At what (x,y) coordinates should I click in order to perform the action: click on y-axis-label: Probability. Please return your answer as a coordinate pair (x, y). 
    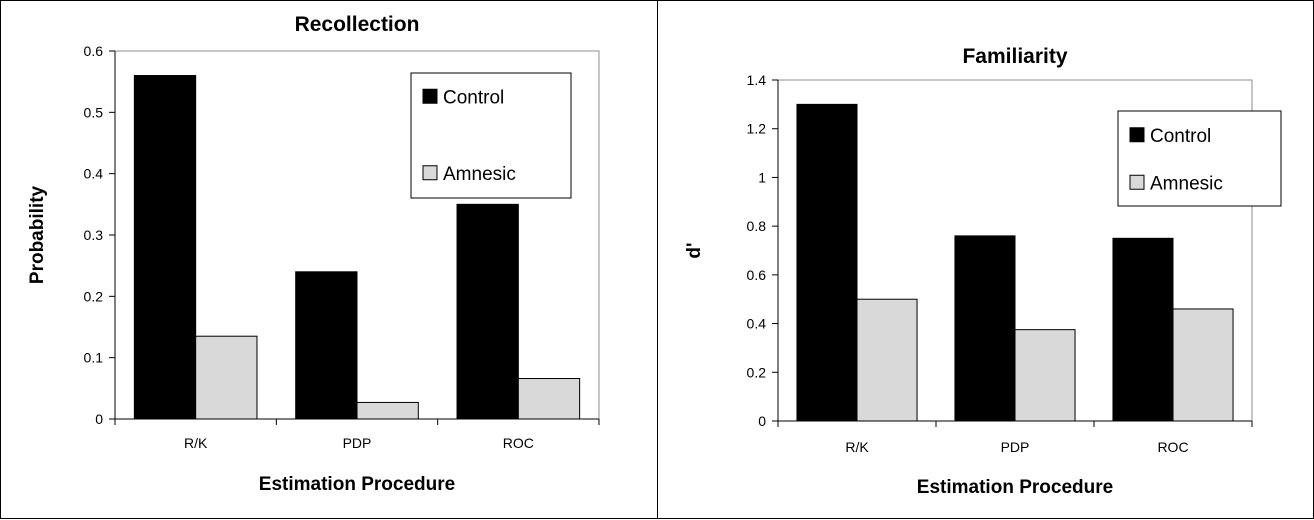
    Looking at the image, I should click on (37, 234).